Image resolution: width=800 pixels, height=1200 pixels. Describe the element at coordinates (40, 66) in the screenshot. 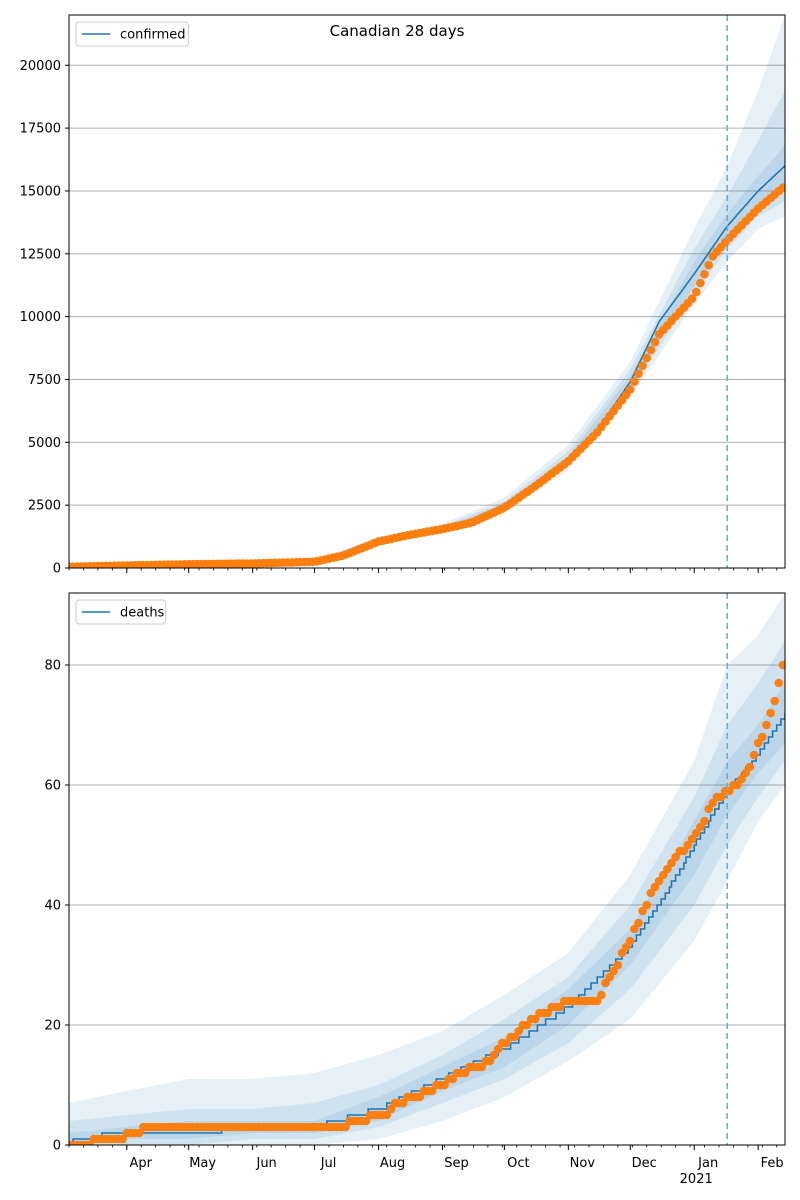

I see `y-tick-label: 20000` at that location.